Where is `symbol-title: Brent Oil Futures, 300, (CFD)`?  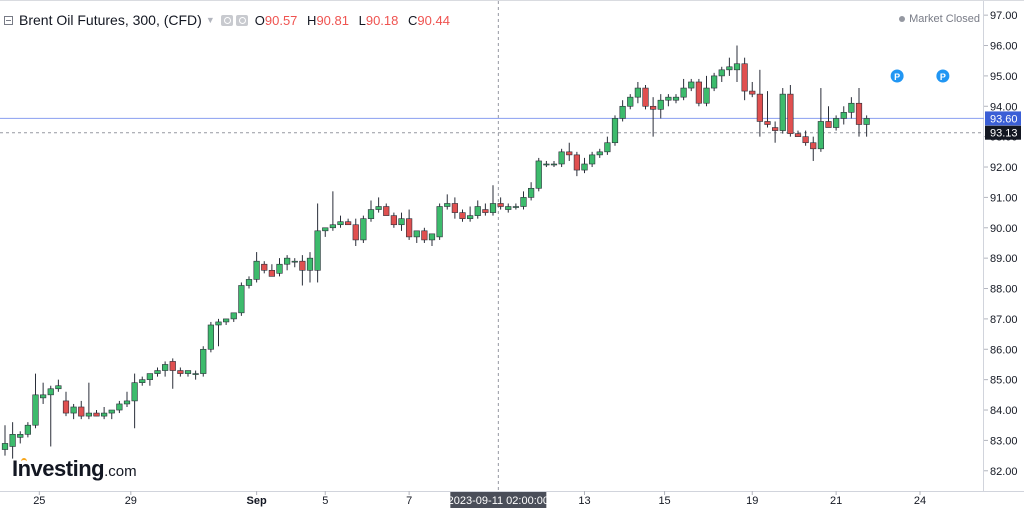
symbol-title: Brent Oil Futures, 300, (CFD) is located at coordinates (110, 20).